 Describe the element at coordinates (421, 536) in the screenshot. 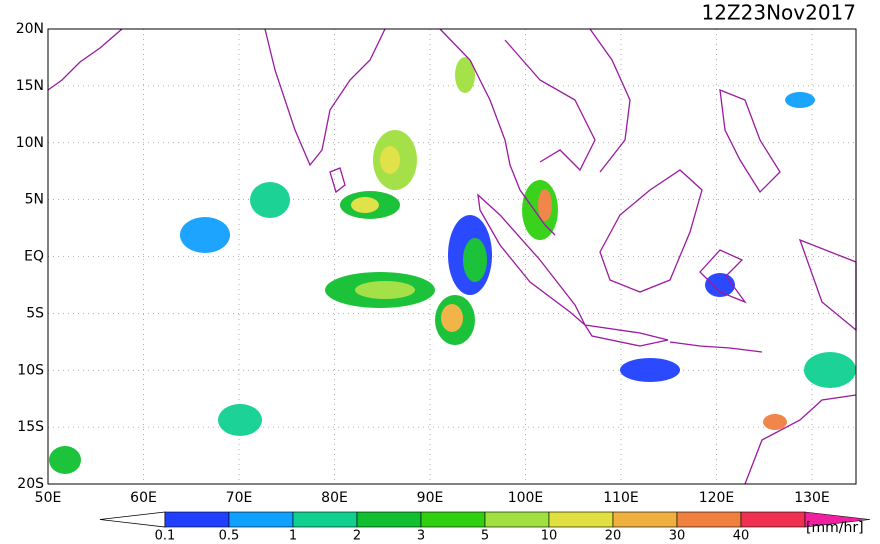

I see `colorbar-label: 3` at that location.